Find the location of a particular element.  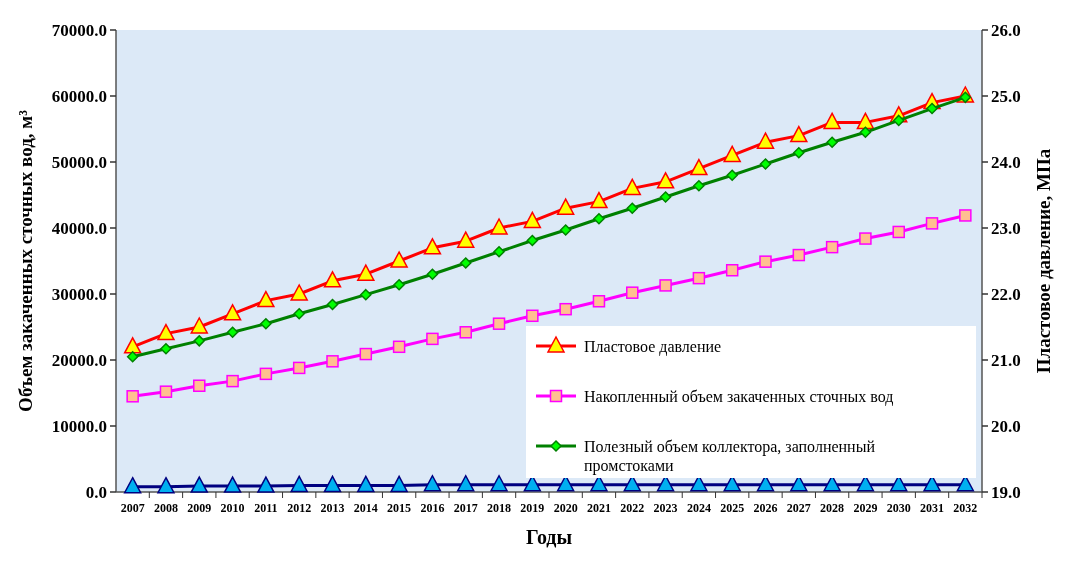

y2-tick-label: 19.0 is located at coordinates (1006, 492).